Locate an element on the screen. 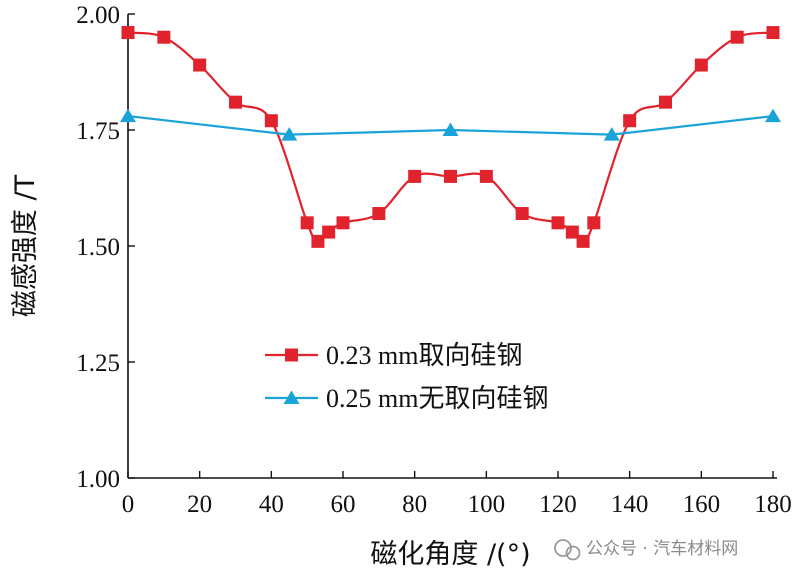 This screenshot has width=805, height=579. legend-label: 0.25 mm无取向硅钢 is located at coordinates (437, 398).